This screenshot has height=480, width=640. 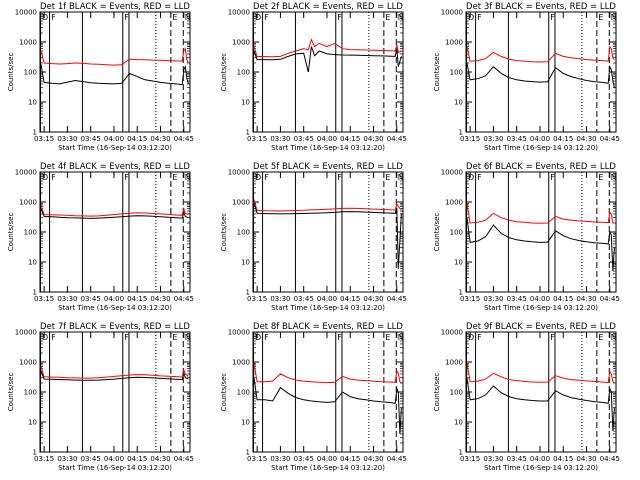 What do you see at coordinates (328, 7) in the screenshot?
I see `panel-title: Det 2f BLACK = Events, RED = LLD` at bounding box center [328, 7].